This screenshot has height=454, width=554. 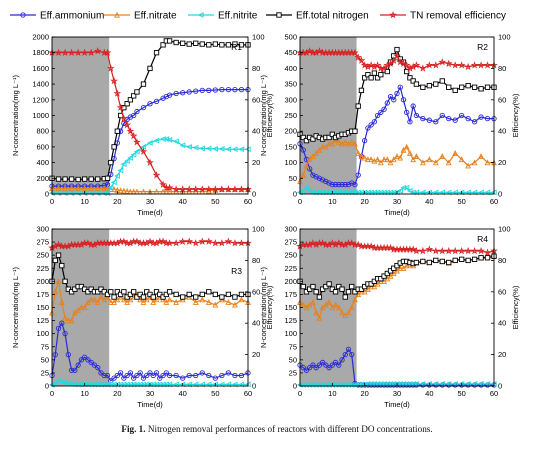 I want to click on y2-tick-label: 40, so click(x=256, y=323).